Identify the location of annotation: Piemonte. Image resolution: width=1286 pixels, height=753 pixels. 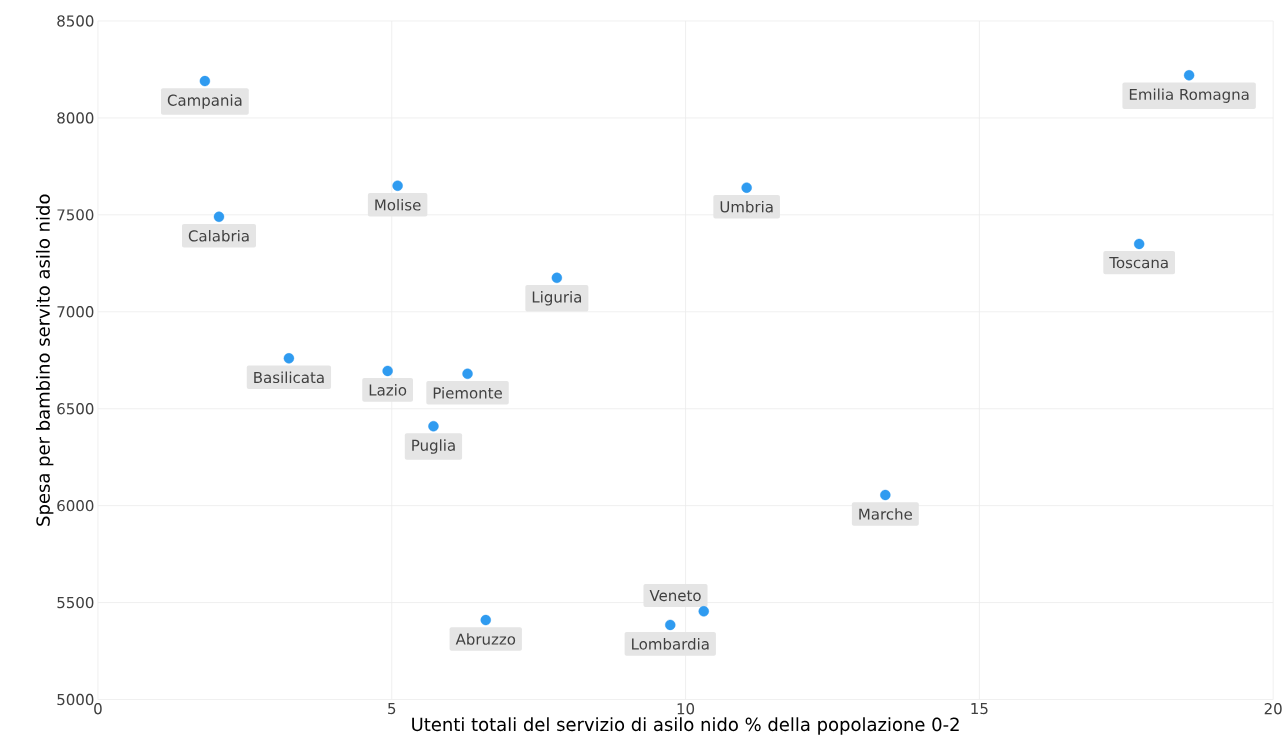
(467, 392).